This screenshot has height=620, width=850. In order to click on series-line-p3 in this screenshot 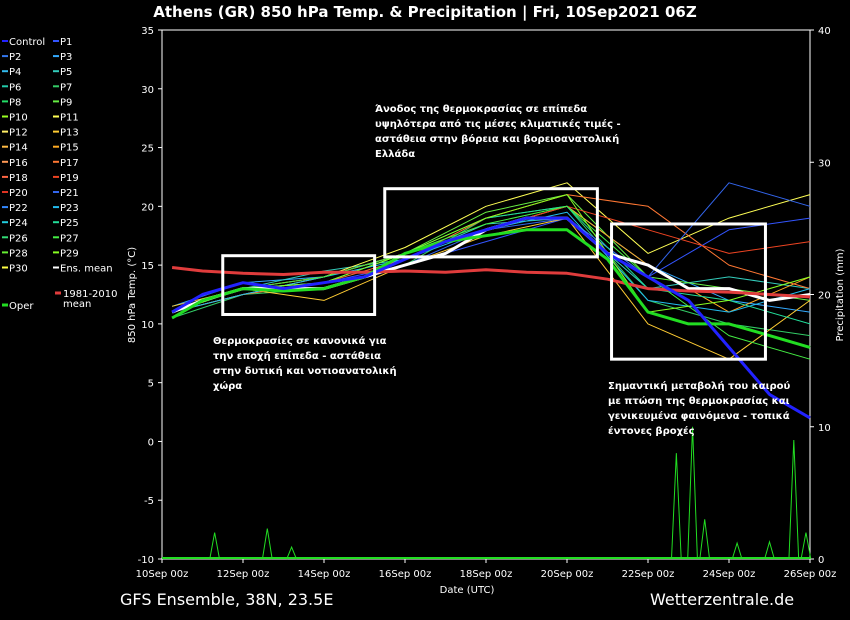, I will do `click(491, 259)`.